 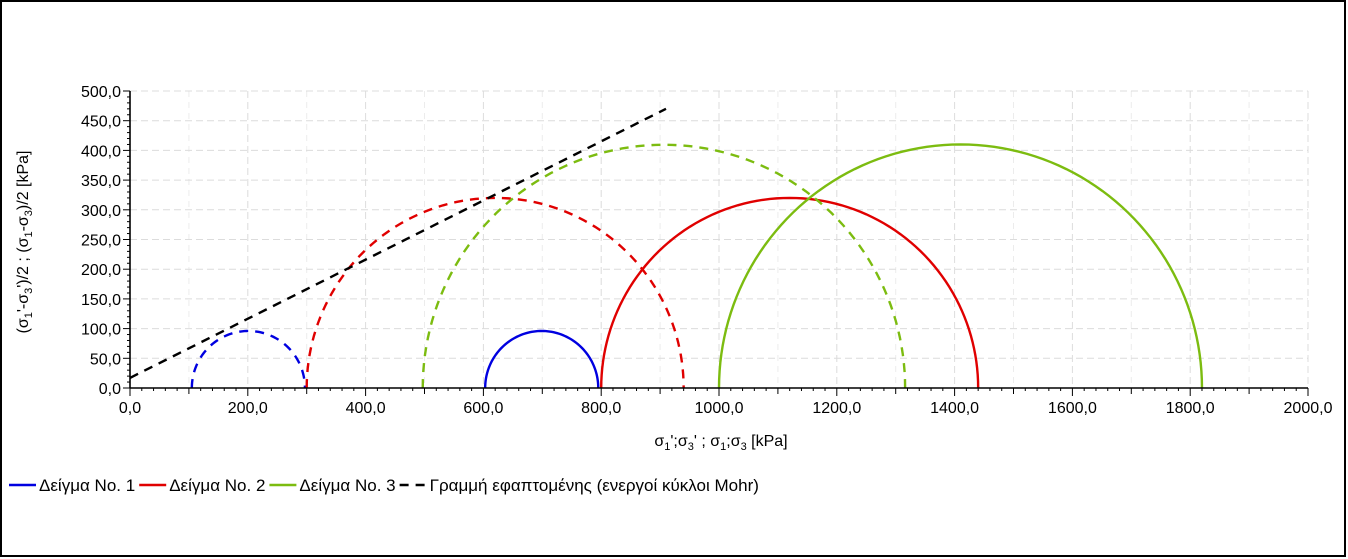 What do you see at coordinates (101, 300) in the screenshot?
I see `y-tick-label: 150,0` at bounding box center [101, 300].